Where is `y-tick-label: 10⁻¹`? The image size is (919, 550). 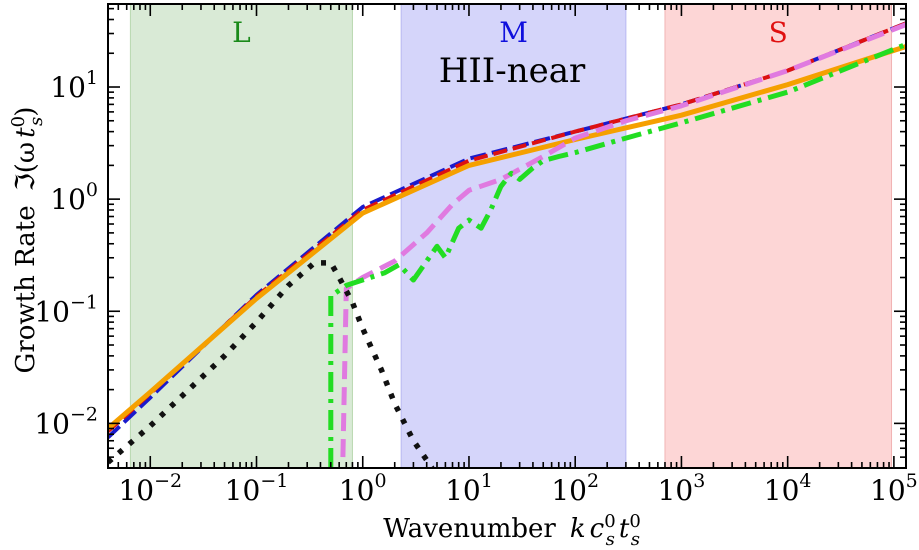 y-tick-label: 10⁻¹ is located at coordinates (66, 309).